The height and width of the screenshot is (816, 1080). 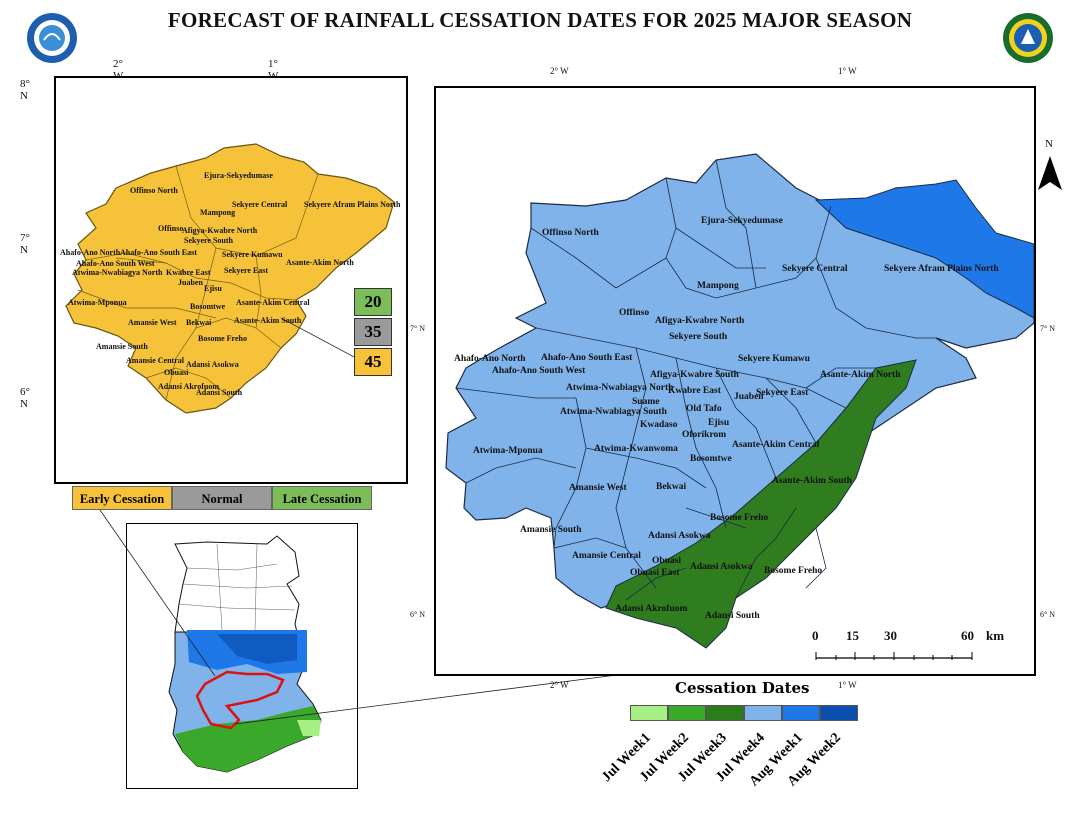 What do you see at coordinates (694, 375) in the screenshot?
I see `main-label-afigya-kwabre-south: Afigya-Kwabre South` at bounding box center [694, 375].